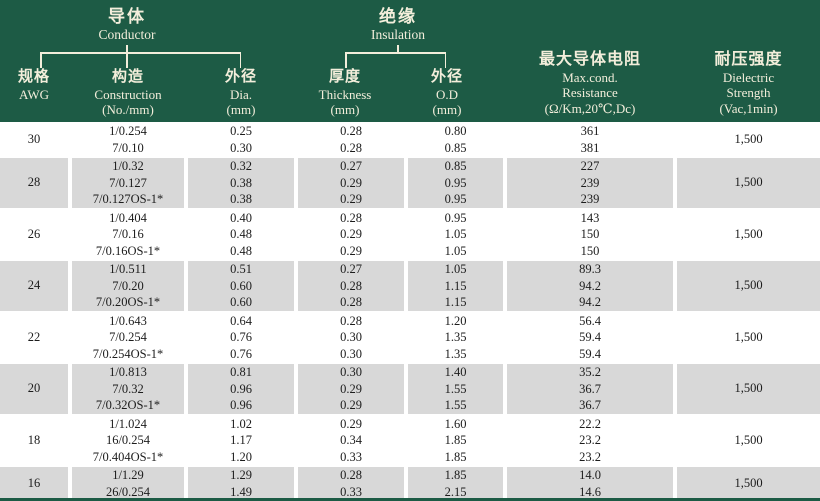 This screenshot has height=501, width=820. Describe the element at coordinates (34, 285) in the screenshot. I see `awg-value: 24` at that location.